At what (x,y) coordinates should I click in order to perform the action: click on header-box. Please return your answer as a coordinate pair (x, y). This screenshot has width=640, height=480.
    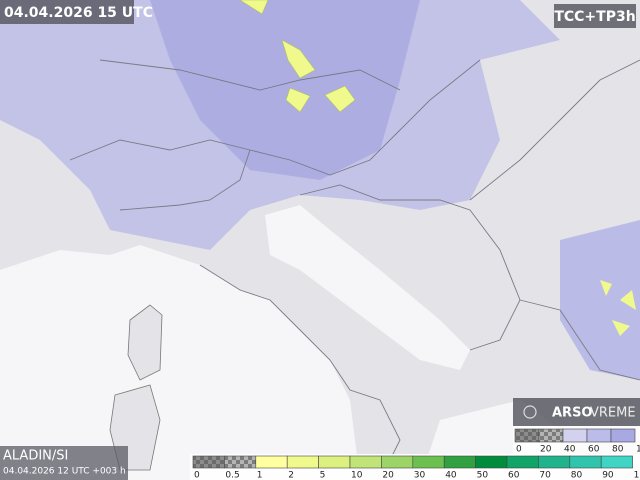
    Looking at the image, I should click on (67, 12).